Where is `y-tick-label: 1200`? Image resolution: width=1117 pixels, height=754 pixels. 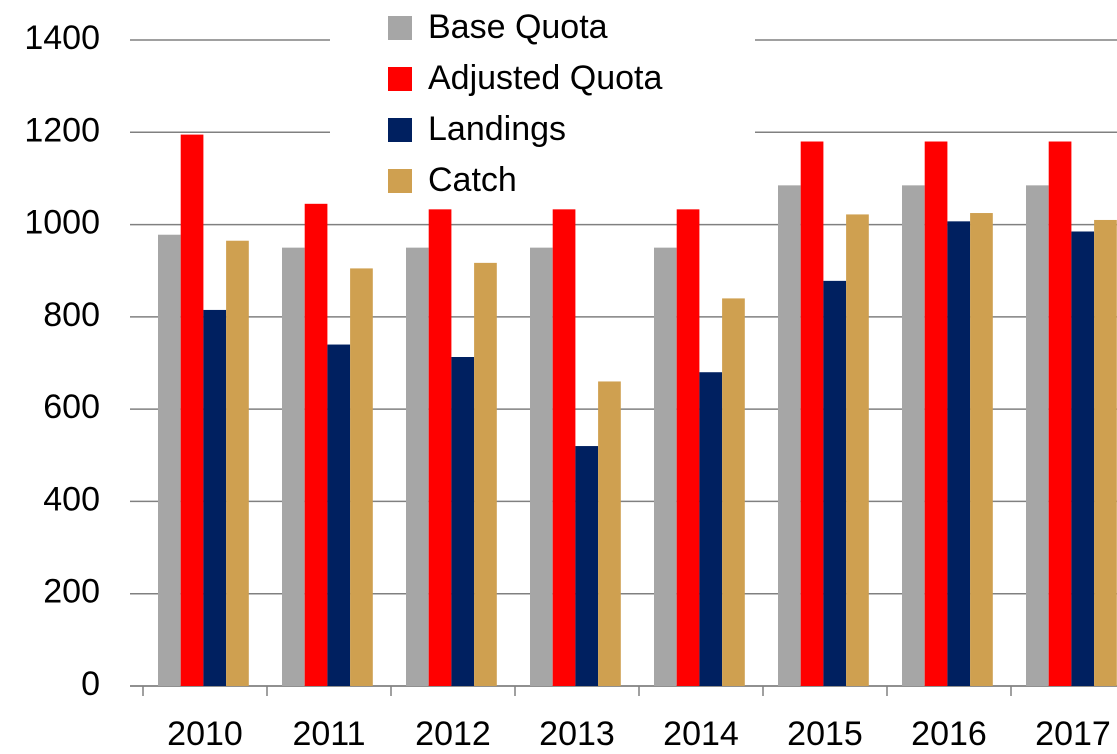 y-tick-label: 1200 is located at coordinates (62, 130).